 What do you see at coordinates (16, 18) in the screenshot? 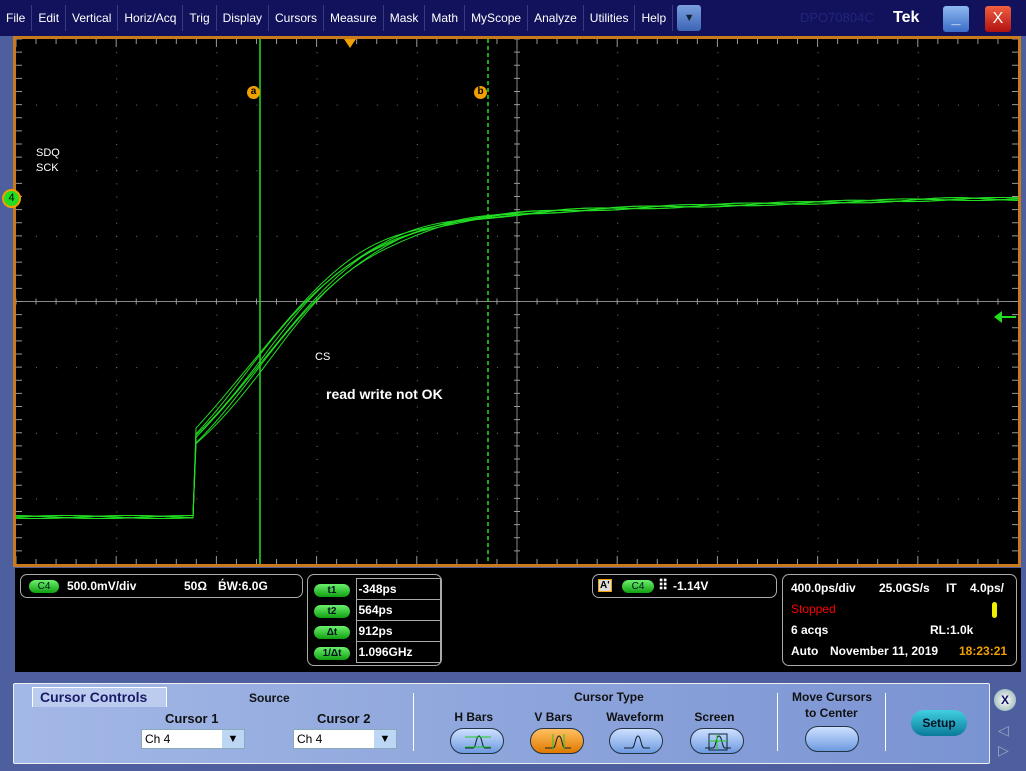
I see `menu-file: File` at bounding box center [16, 18].